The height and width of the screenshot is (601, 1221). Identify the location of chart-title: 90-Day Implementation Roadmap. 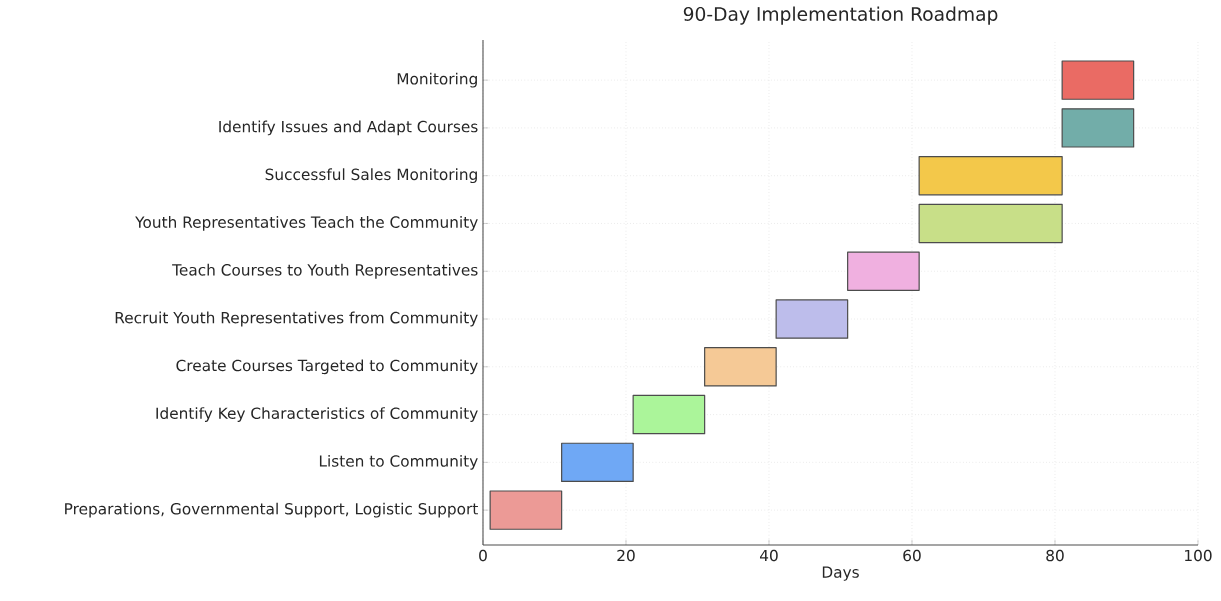
(840, 15).